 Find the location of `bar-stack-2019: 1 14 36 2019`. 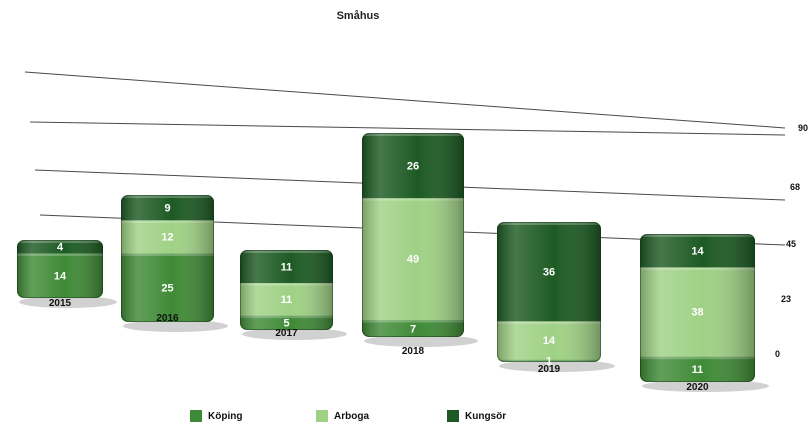

bar-stack-2019: 1 14 36 2019 is located at coordinates (549, 298).